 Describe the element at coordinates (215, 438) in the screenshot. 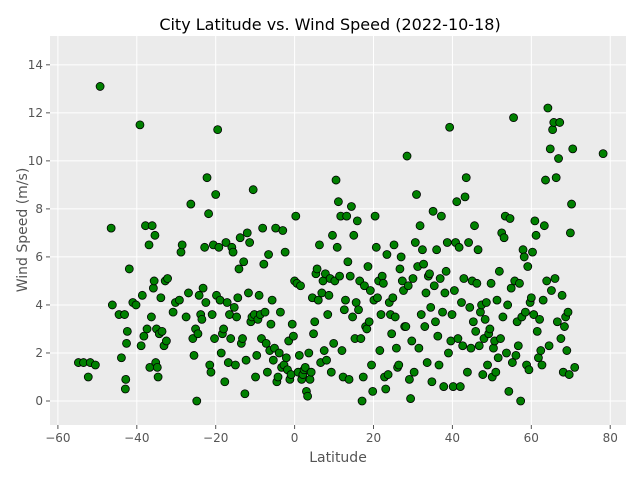

I see `x-tick-label: −20` at that location.